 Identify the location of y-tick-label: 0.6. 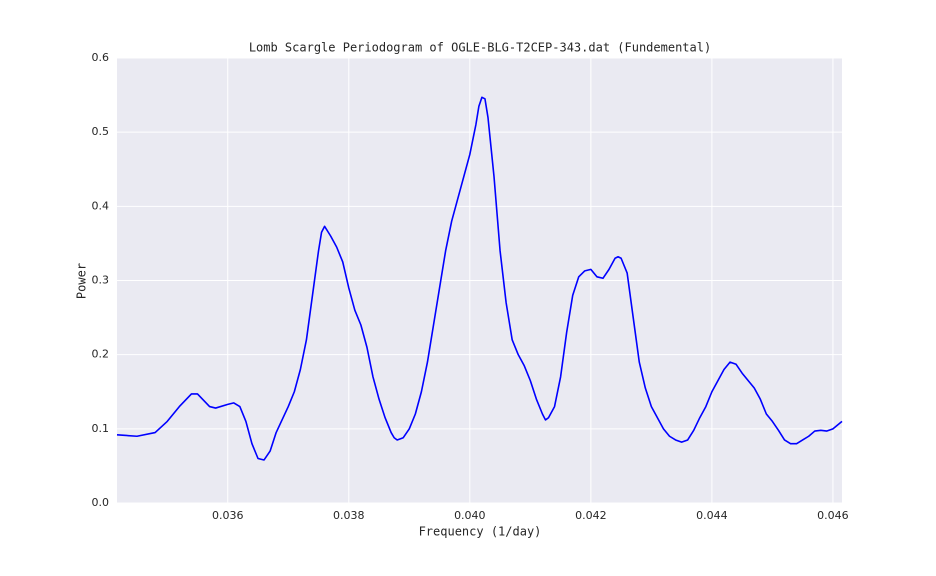
(101, 57).